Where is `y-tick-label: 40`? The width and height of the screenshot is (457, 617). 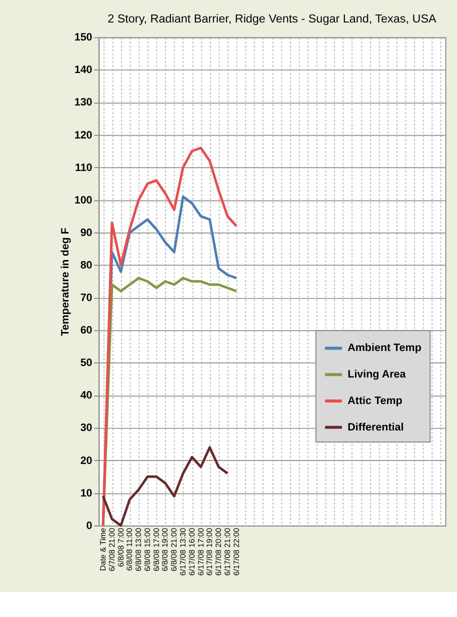
y-tick-label: 40 is located at coordinates (86, 396).